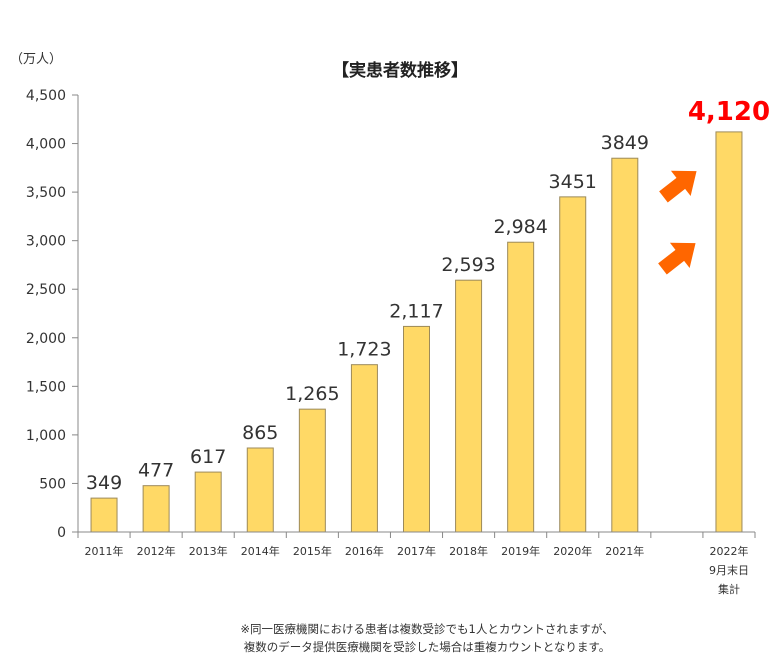 The width and height of the screenshot is (773, 672). What do you see at coordinates (208, 457) in the screenshot?
I see `data-label: 617` at bounding box center [208, 457].